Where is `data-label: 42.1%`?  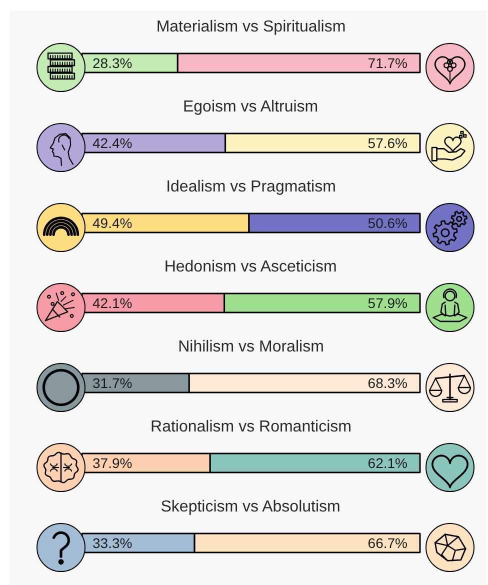
data-label: 42.1% is located at coordinates (112, 303).